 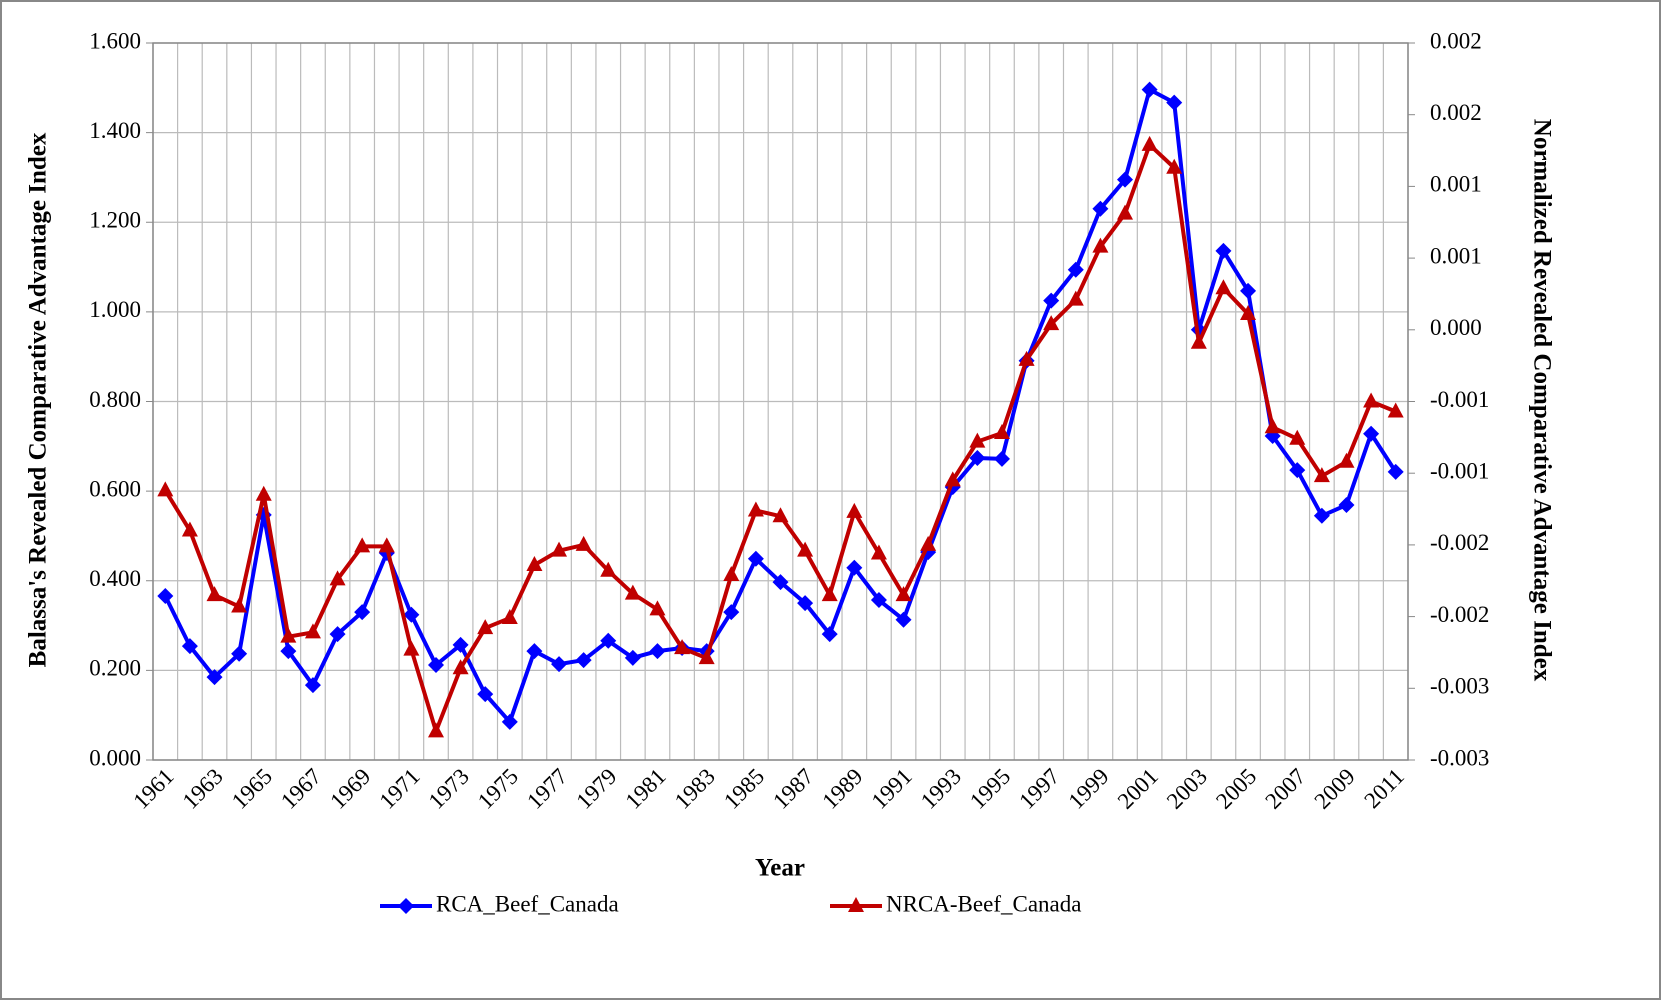 I want to click on x-axis-title: Year, so click(x=780, y=868).